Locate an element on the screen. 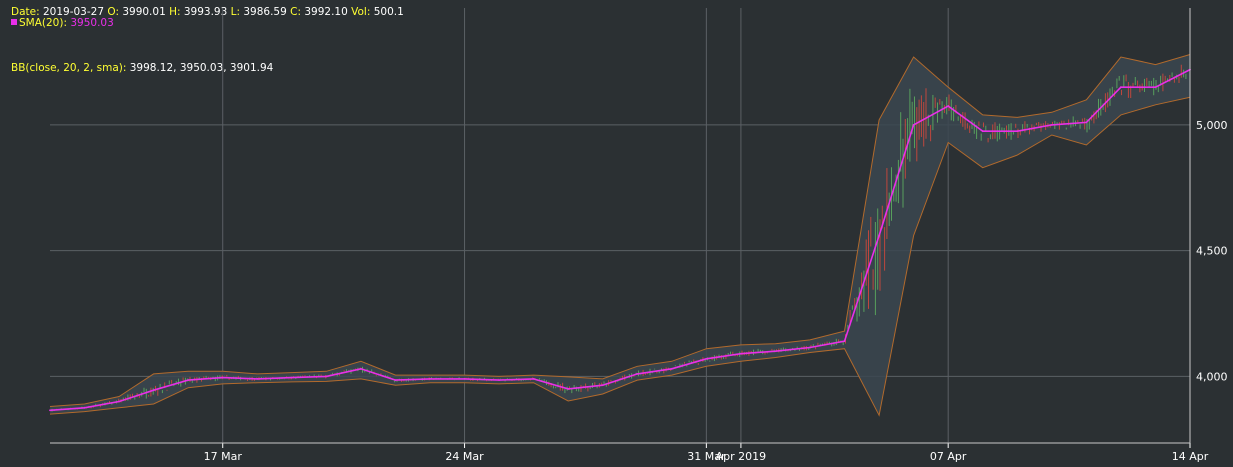 The height and width of the screenshot is (467, 1233). open-label: O: is located at coordinates (113, 12).